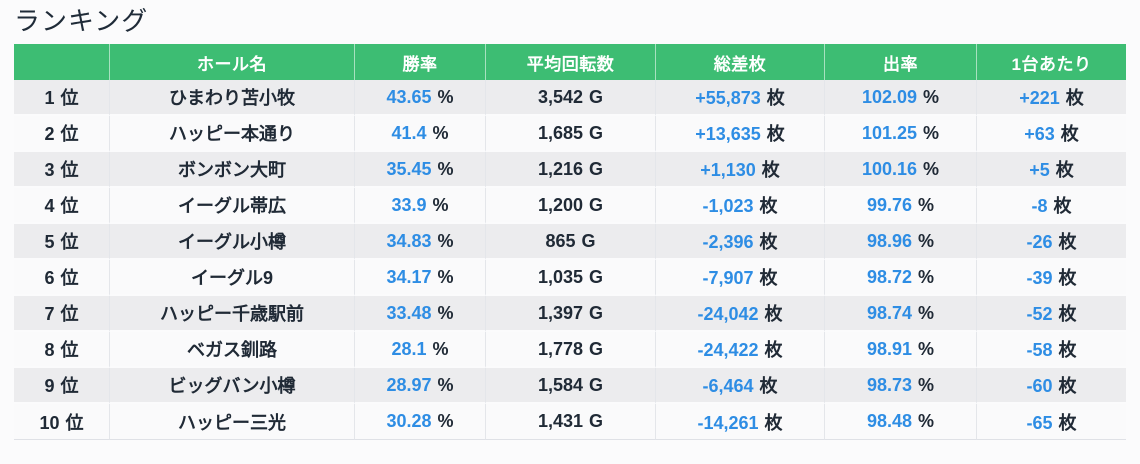 This screenshot has width=1140, height=464. I want to click on table-row: 5 位イーグル小樽 34.83% 865 G -2,396 枚 98.96% -26 枚, so click(570, 242).